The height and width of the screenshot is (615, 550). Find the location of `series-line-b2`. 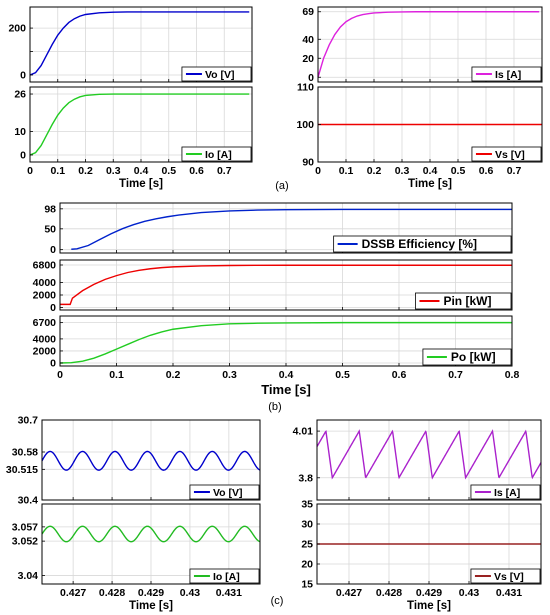

series-line-b2 is located at coordinates (286, 285).